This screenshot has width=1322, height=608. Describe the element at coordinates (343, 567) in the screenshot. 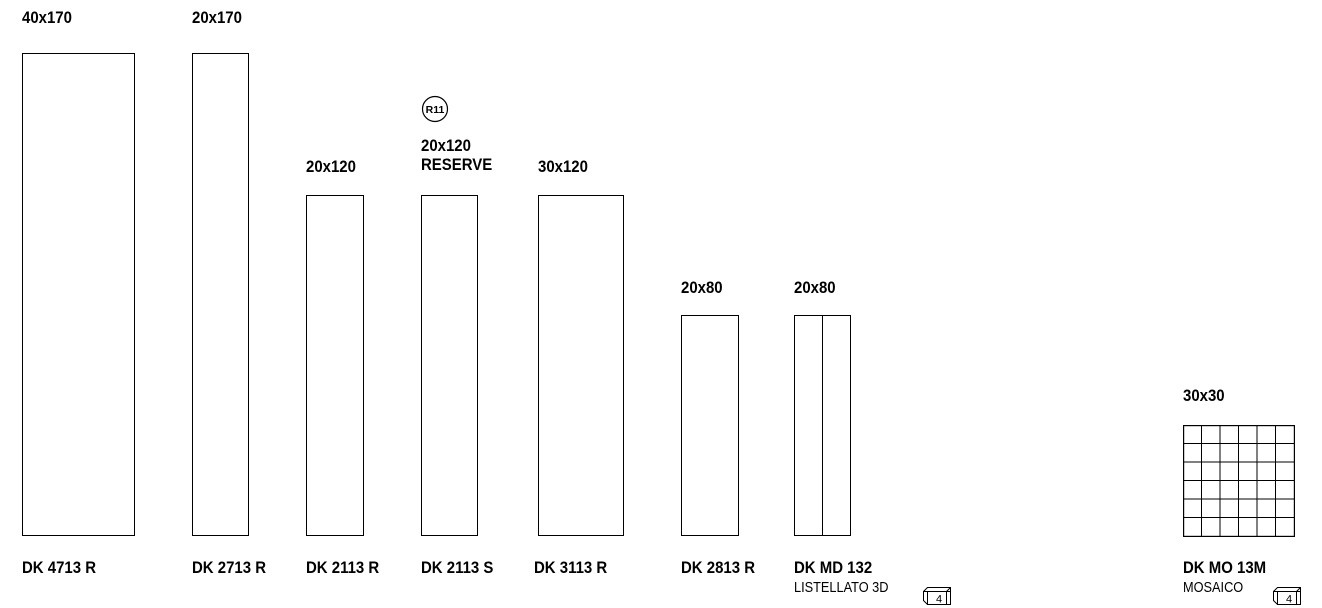

I see `tile-code-label: DK 2113 R` at that location.